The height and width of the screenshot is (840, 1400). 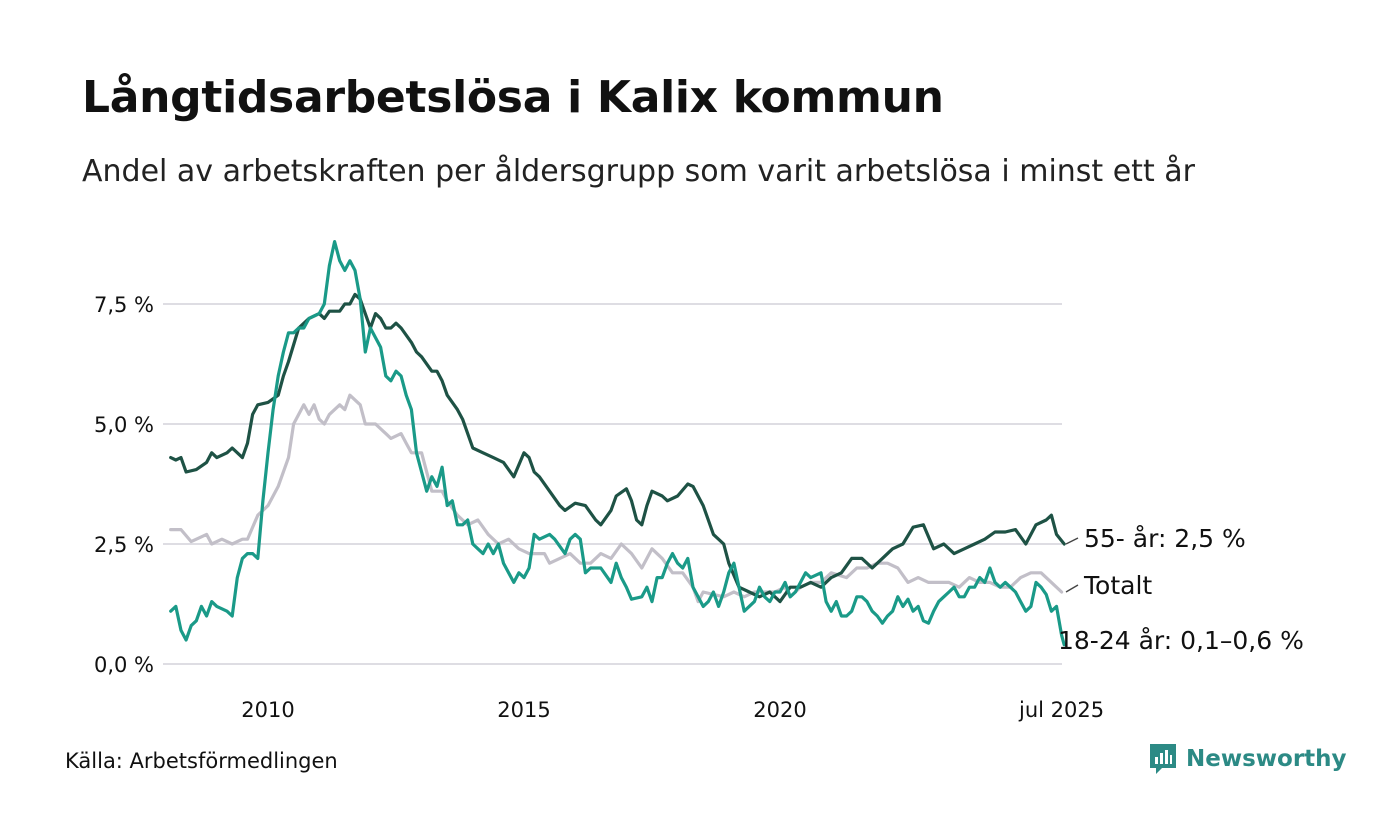 I want to click on y-tick-label: 5,0 %, so click(x=124, y=425).